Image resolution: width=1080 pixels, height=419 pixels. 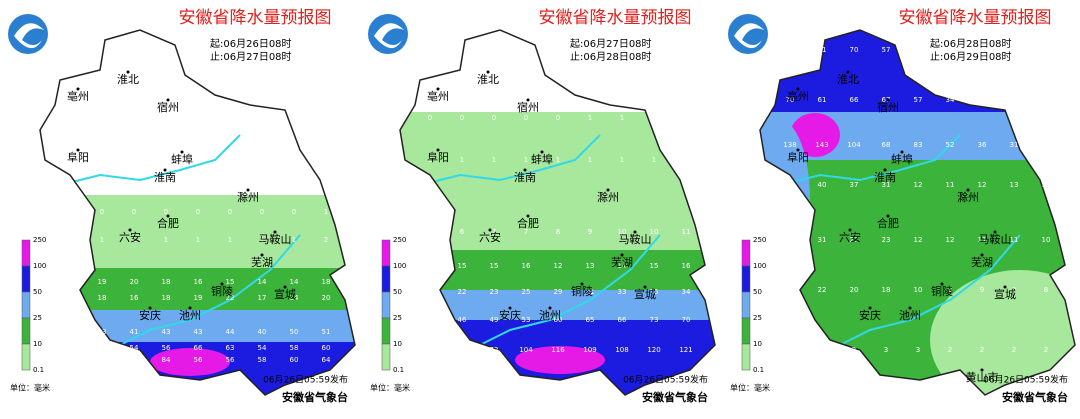 What do you see at coordinates (37, 344) in the screenshot?
I see `legend-label: 10` at bounding box center [37, 344].